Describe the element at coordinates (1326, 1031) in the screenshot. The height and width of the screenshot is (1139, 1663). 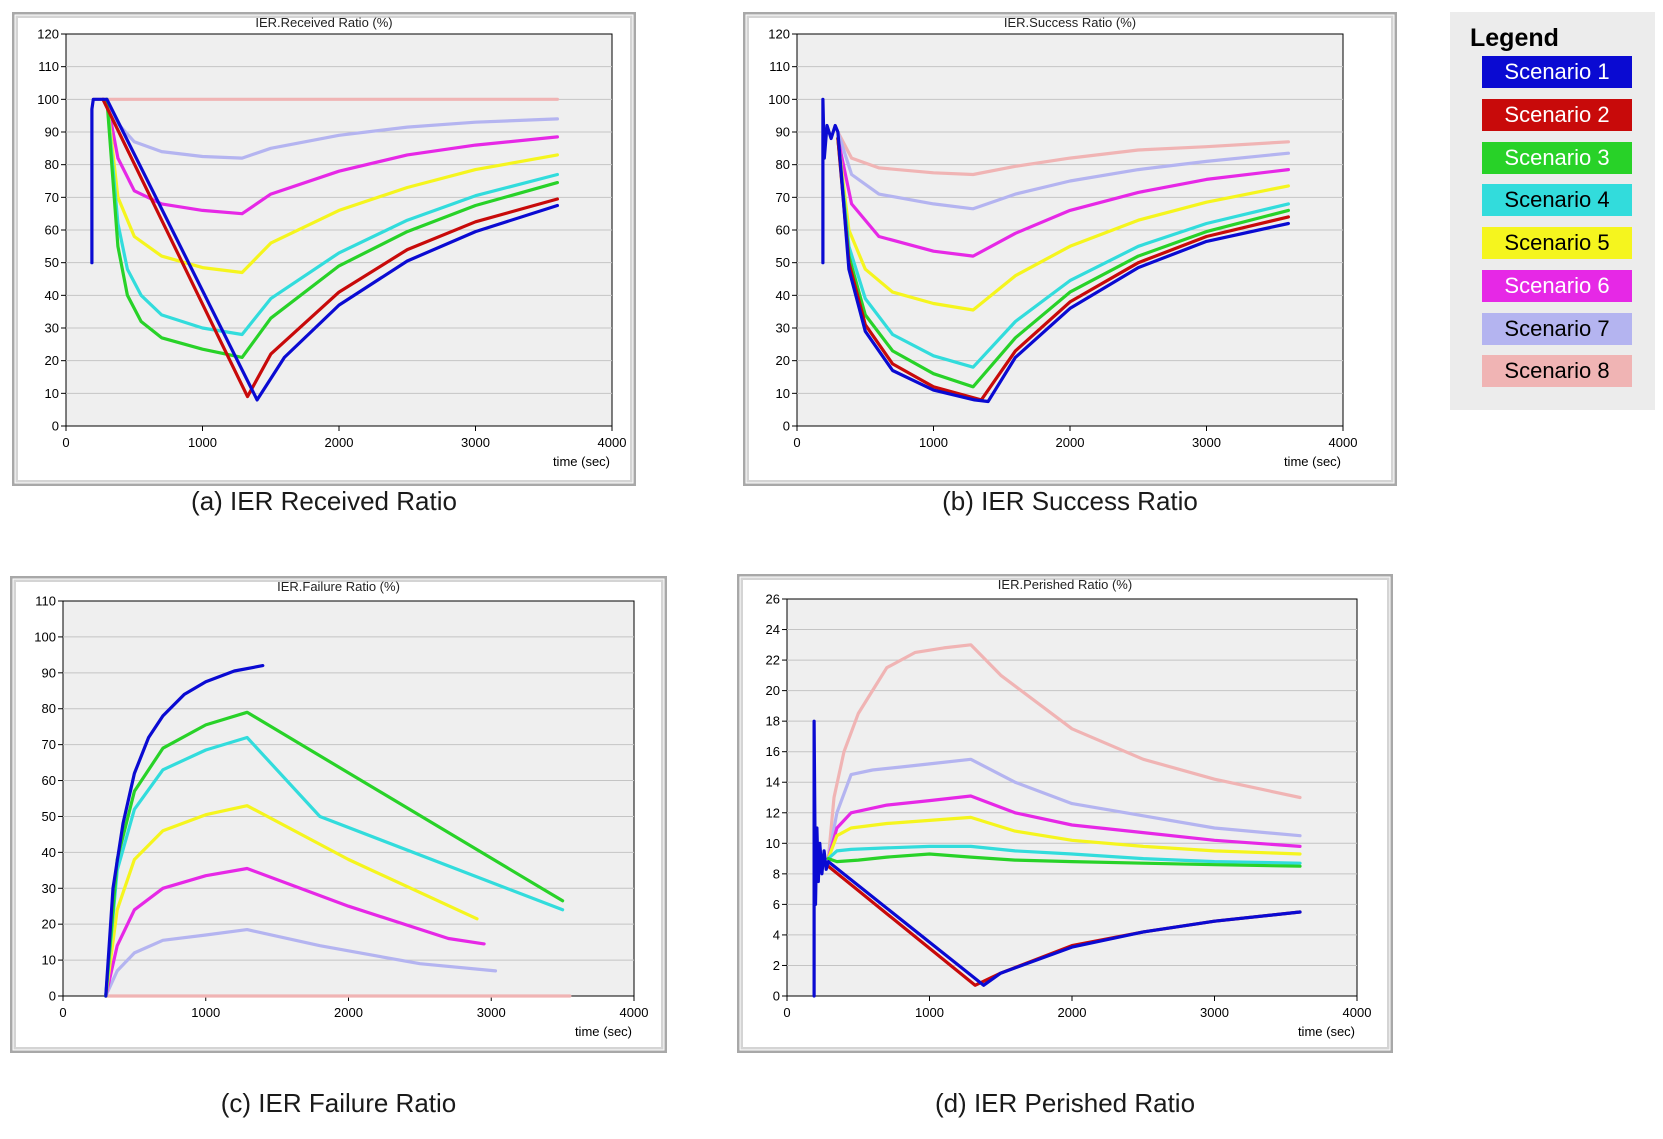
I see `x-axis-label: time (sec)` at that location.